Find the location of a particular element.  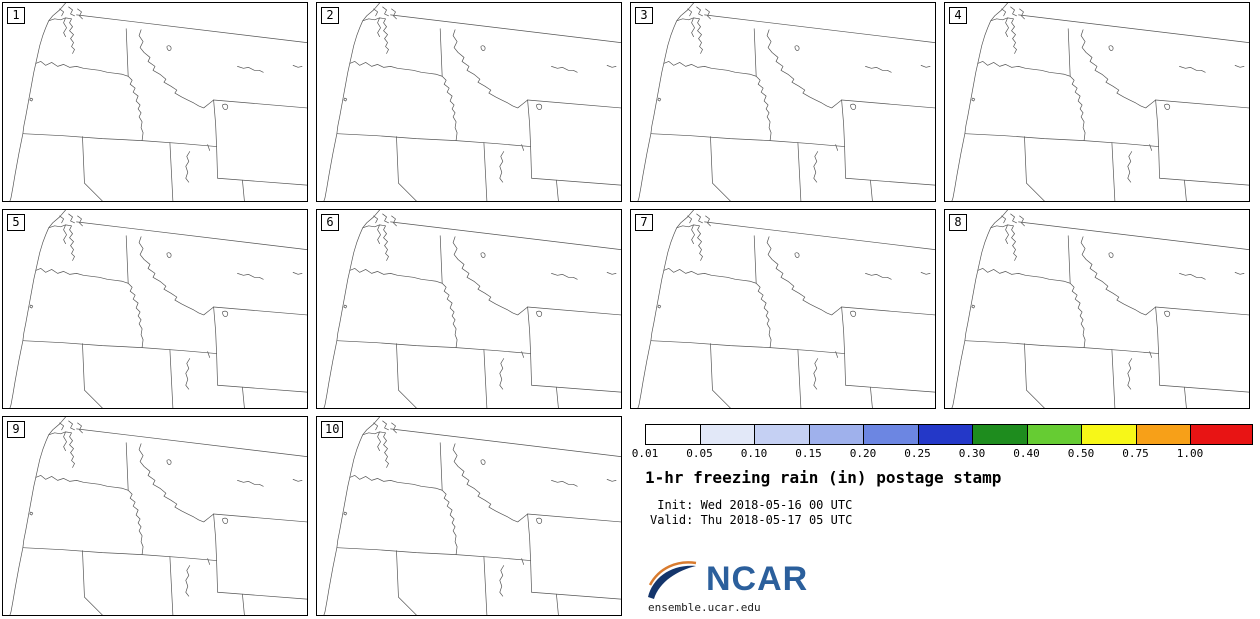

map-panel-5: 5 is located at coordinates (155, 309).